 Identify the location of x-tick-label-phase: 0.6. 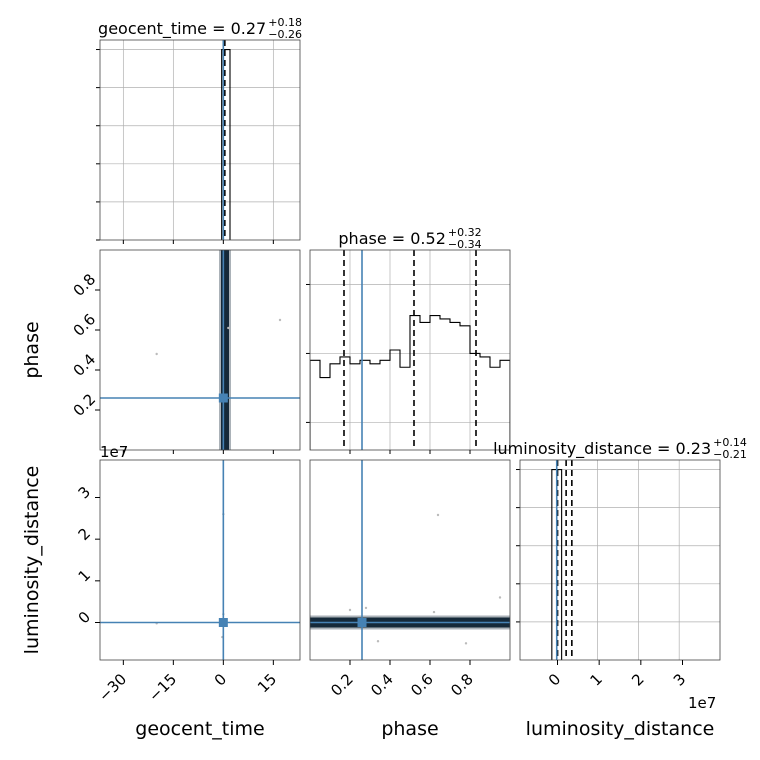
(422, 685).